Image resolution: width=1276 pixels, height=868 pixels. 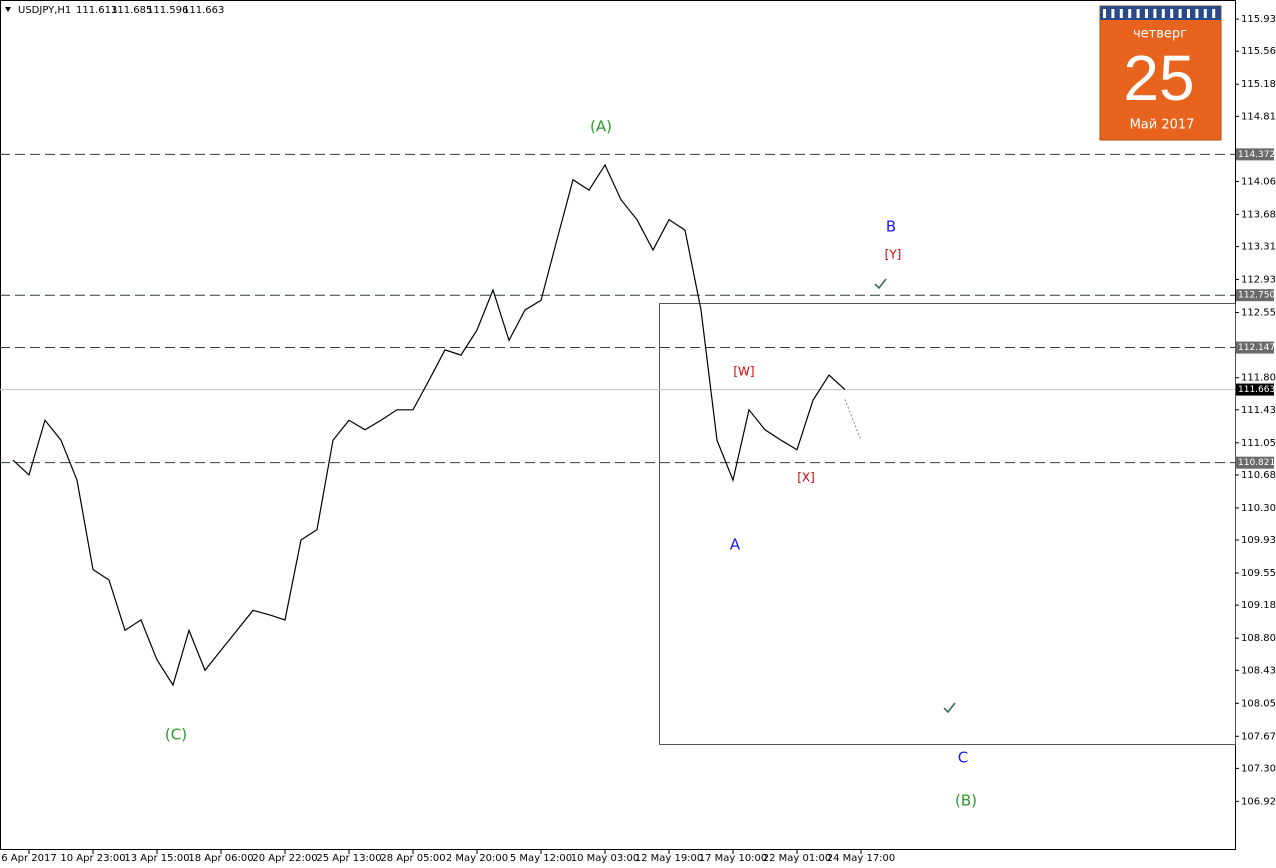 I want to click on current-price-label: 111.663, so click(x=1256, y=390).